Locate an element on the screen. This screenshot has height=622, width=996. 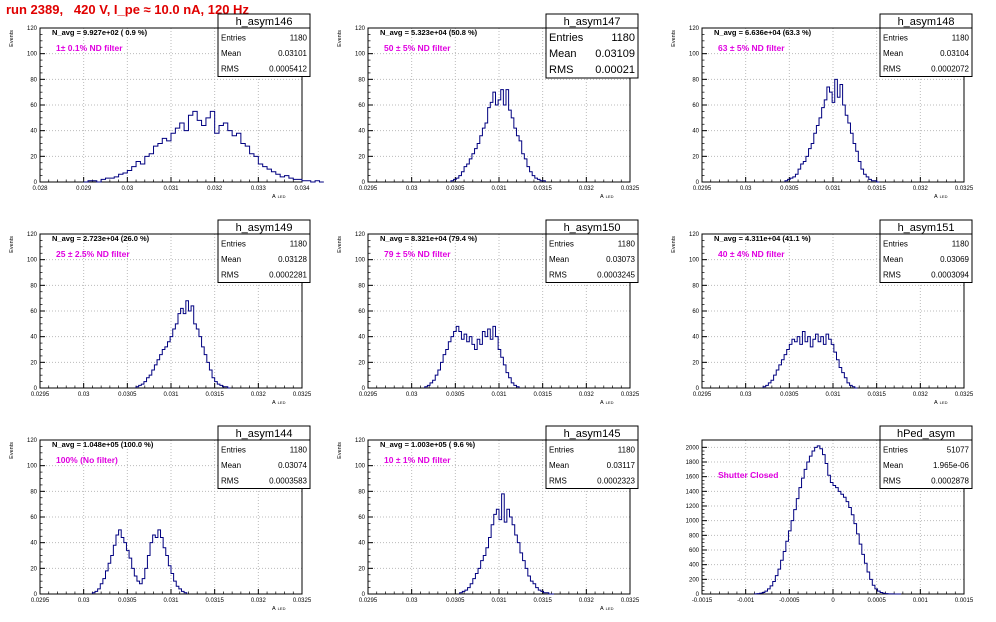
x-tick-label: 0.0325 is located at coordinates (630, 601).